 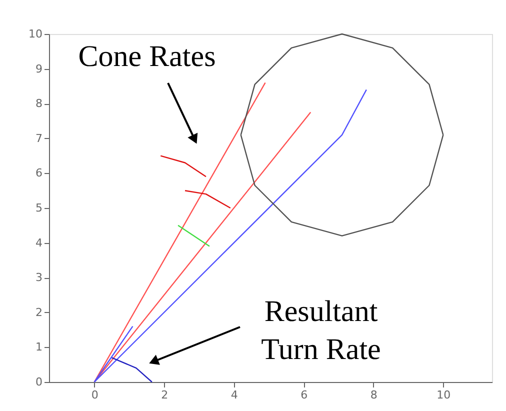 I want to click on x-tick-label: 8, so click(x=374, y=395).